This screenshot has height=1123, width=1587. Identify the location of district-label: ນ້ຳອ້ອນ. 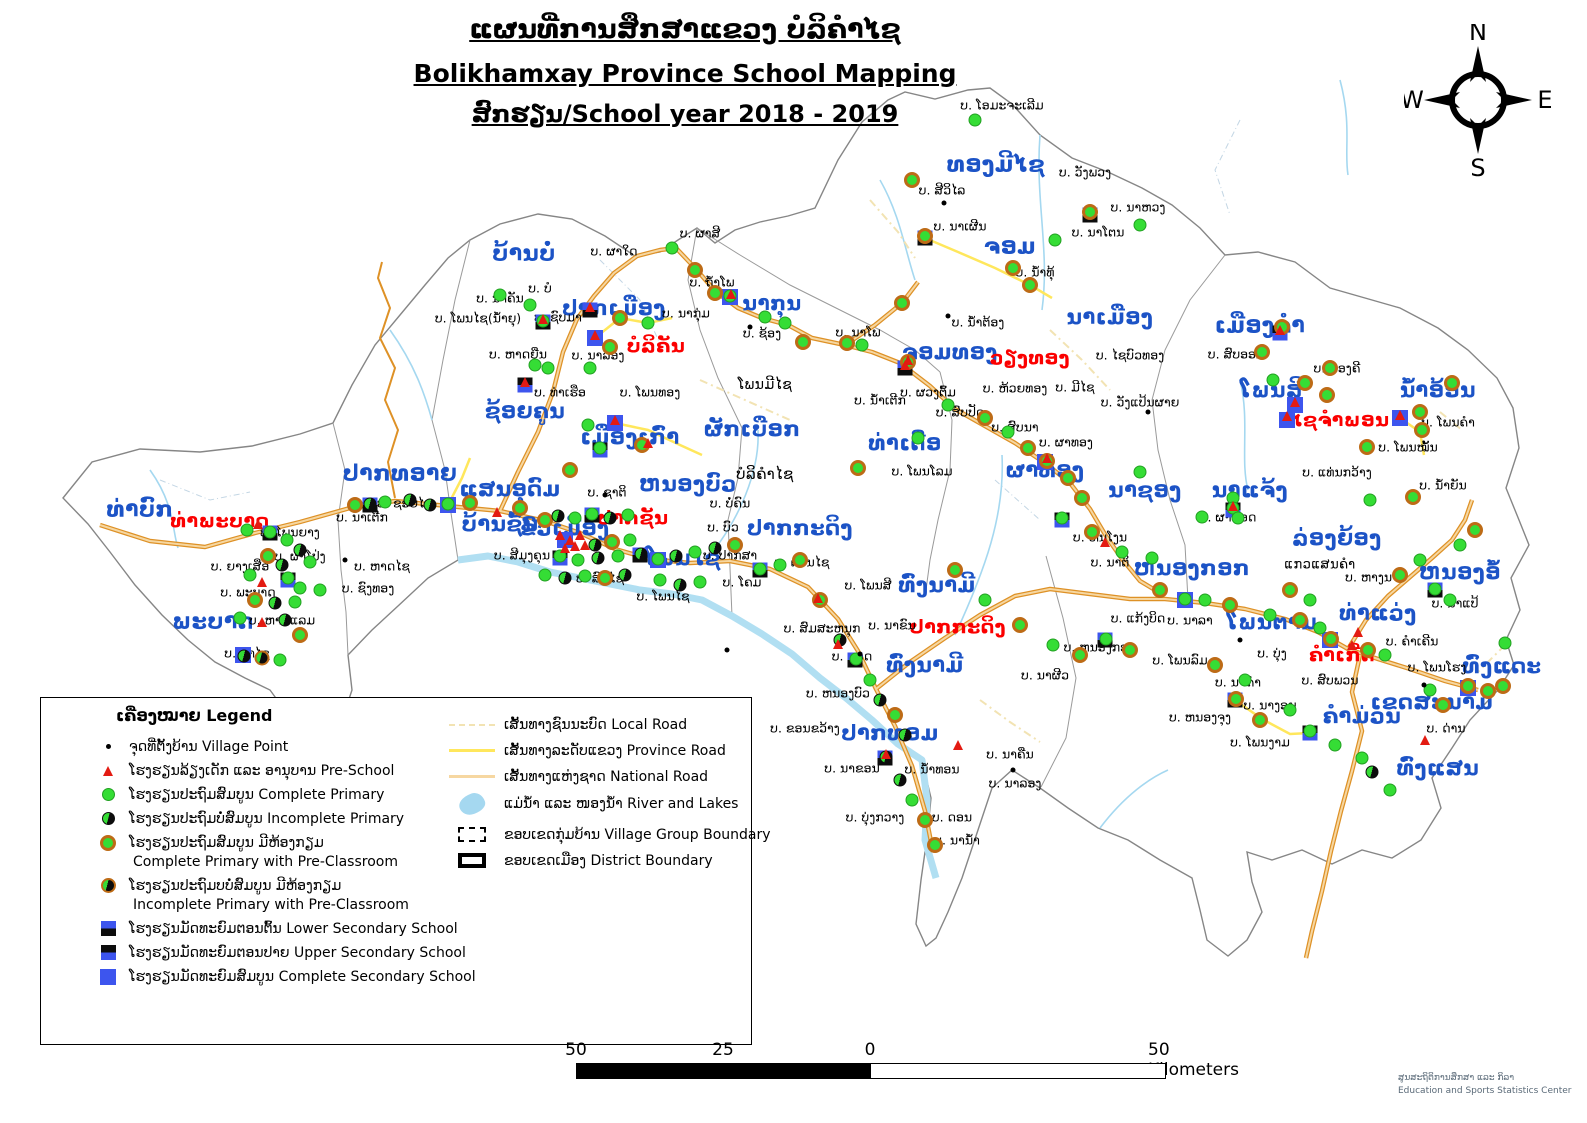
(1438, 390).